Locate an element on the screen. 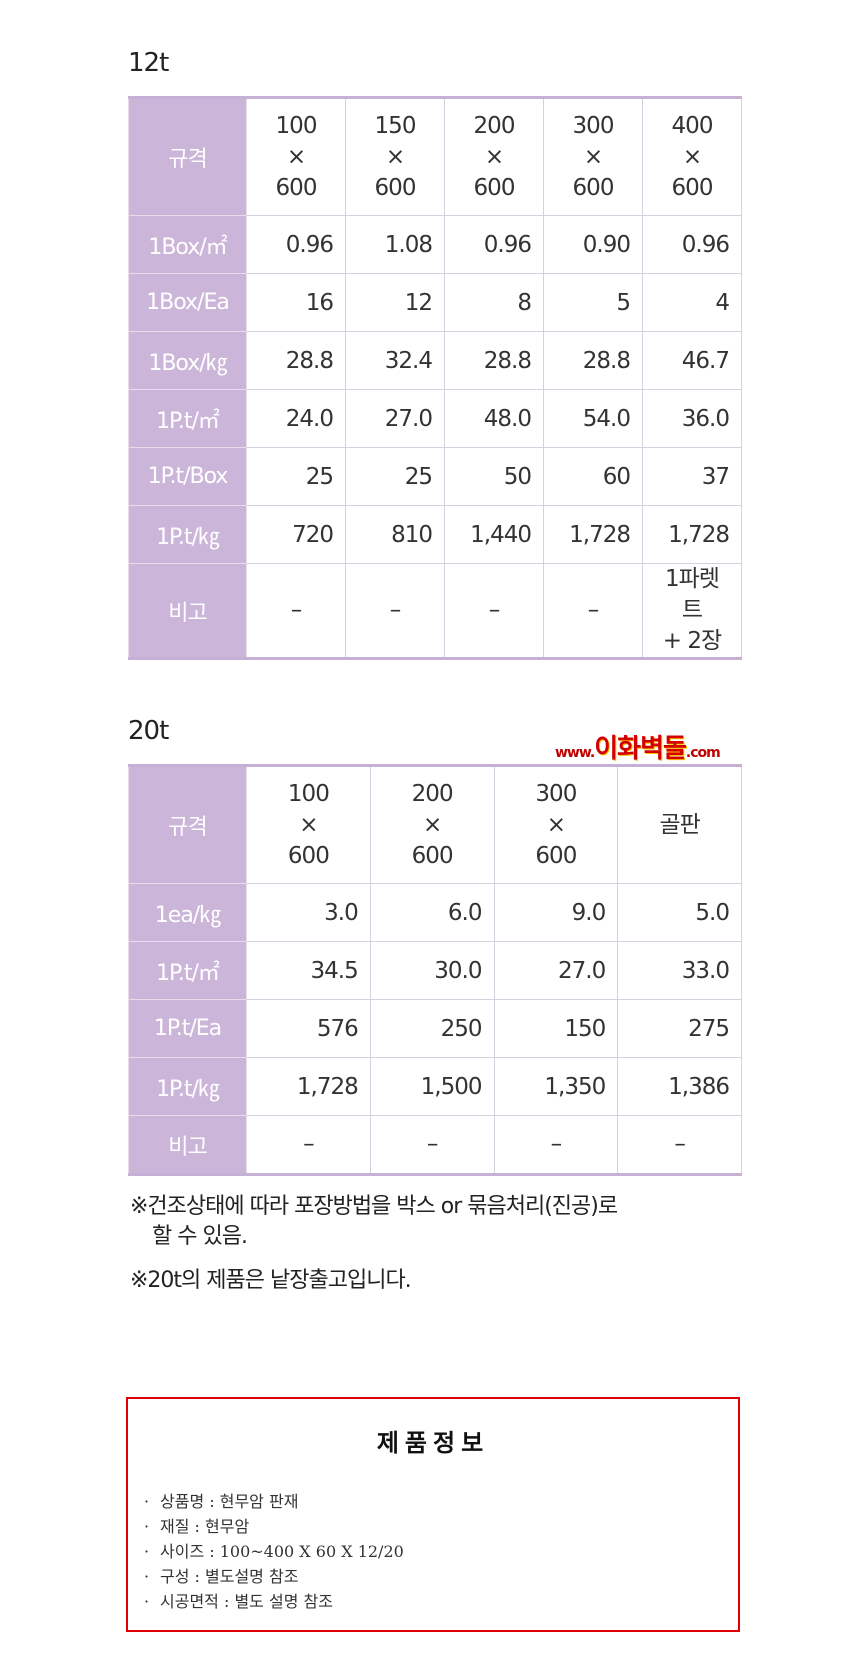  table-cell: 33.0 is located at coordinates (679, 970).